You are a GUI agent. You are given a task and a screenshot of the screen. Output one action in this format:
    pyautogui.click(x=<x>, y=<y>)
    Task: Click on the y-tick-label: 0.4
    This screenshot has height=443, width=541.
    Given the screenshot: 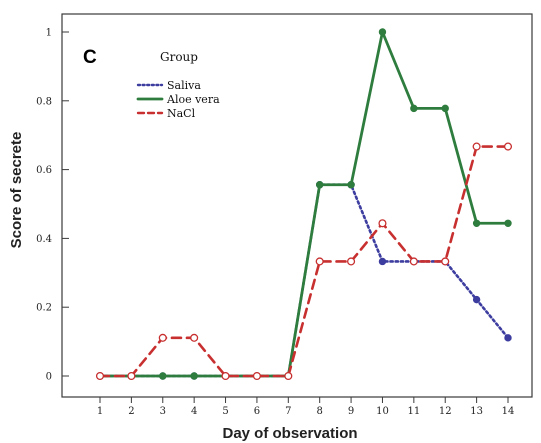 What is the action you would take?
    pyautogui.click(x=44, y=239)
    